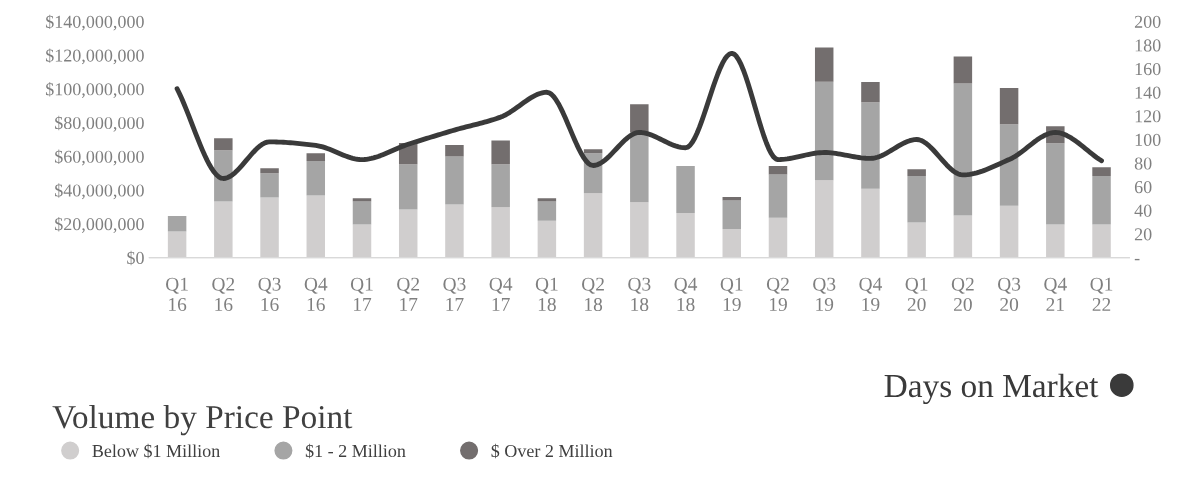  Describe the element at coordinates (962, 294) in the screenshot. I see `x-tick-label: Q2 20` at that location.